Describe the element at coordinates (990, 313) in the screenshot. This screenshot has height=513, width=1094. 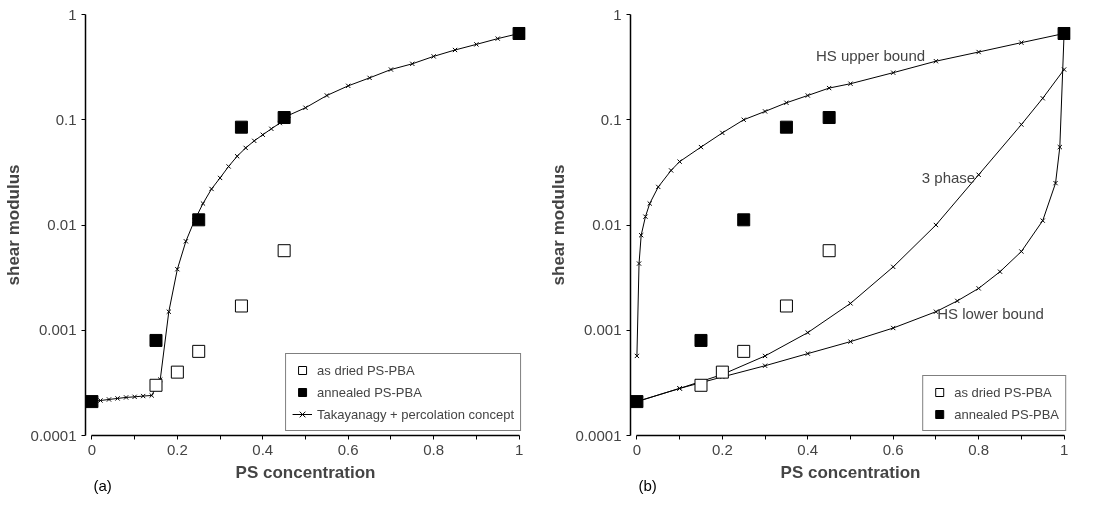
I see `annotation: HS lower bound` at that location.